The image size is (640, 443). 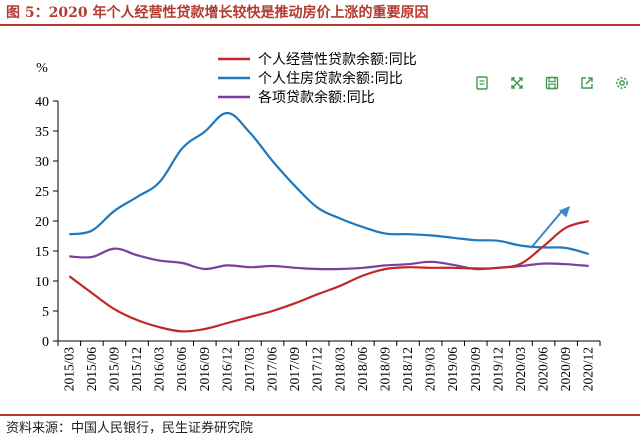 I want to click on legend-label-0: 个人经营性贷款余额:同比, so click(x=337, y=59).